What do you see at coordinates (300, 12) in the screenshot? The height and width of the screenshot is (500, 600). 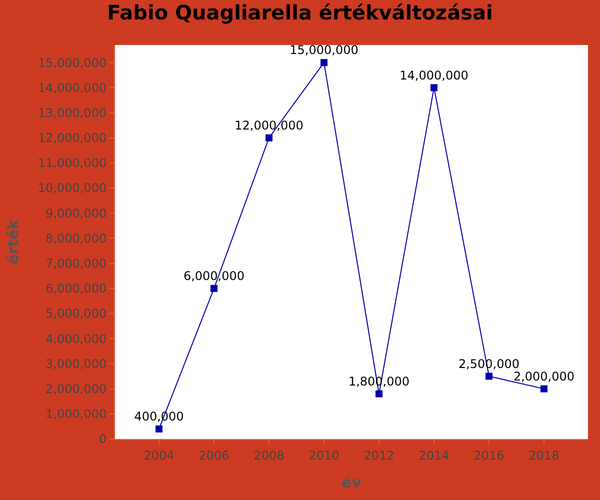 I see `chart-title: Fabio Quagliarella értékváltozásai` at bounding box center [300, 12].